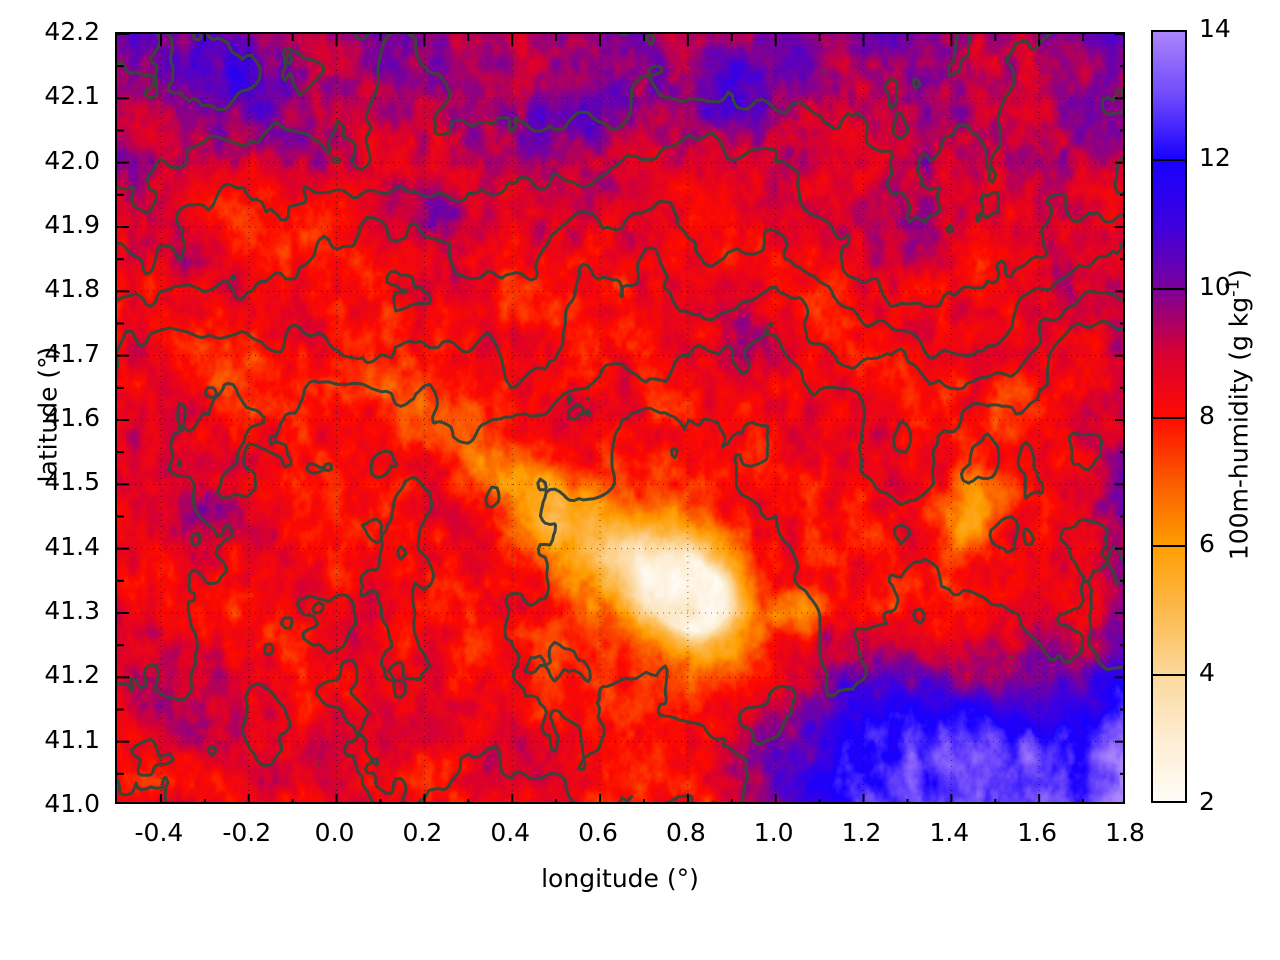  Describe the element at coordinates (422, 832) in the screenshot. I see `x-tick-label: 0.2` at that location.